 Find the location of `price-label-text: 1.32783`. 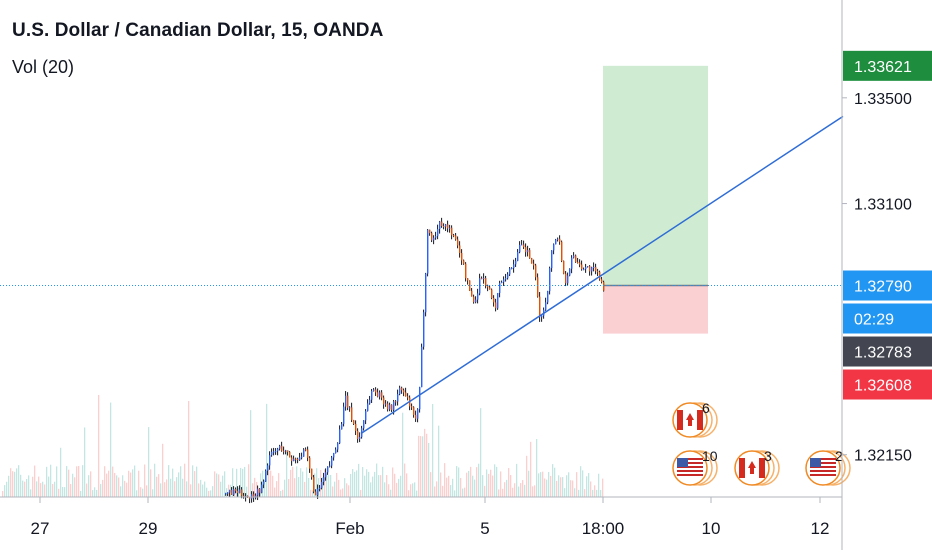

price-label-text: 1.32783 is located at coordinates (883, 353).